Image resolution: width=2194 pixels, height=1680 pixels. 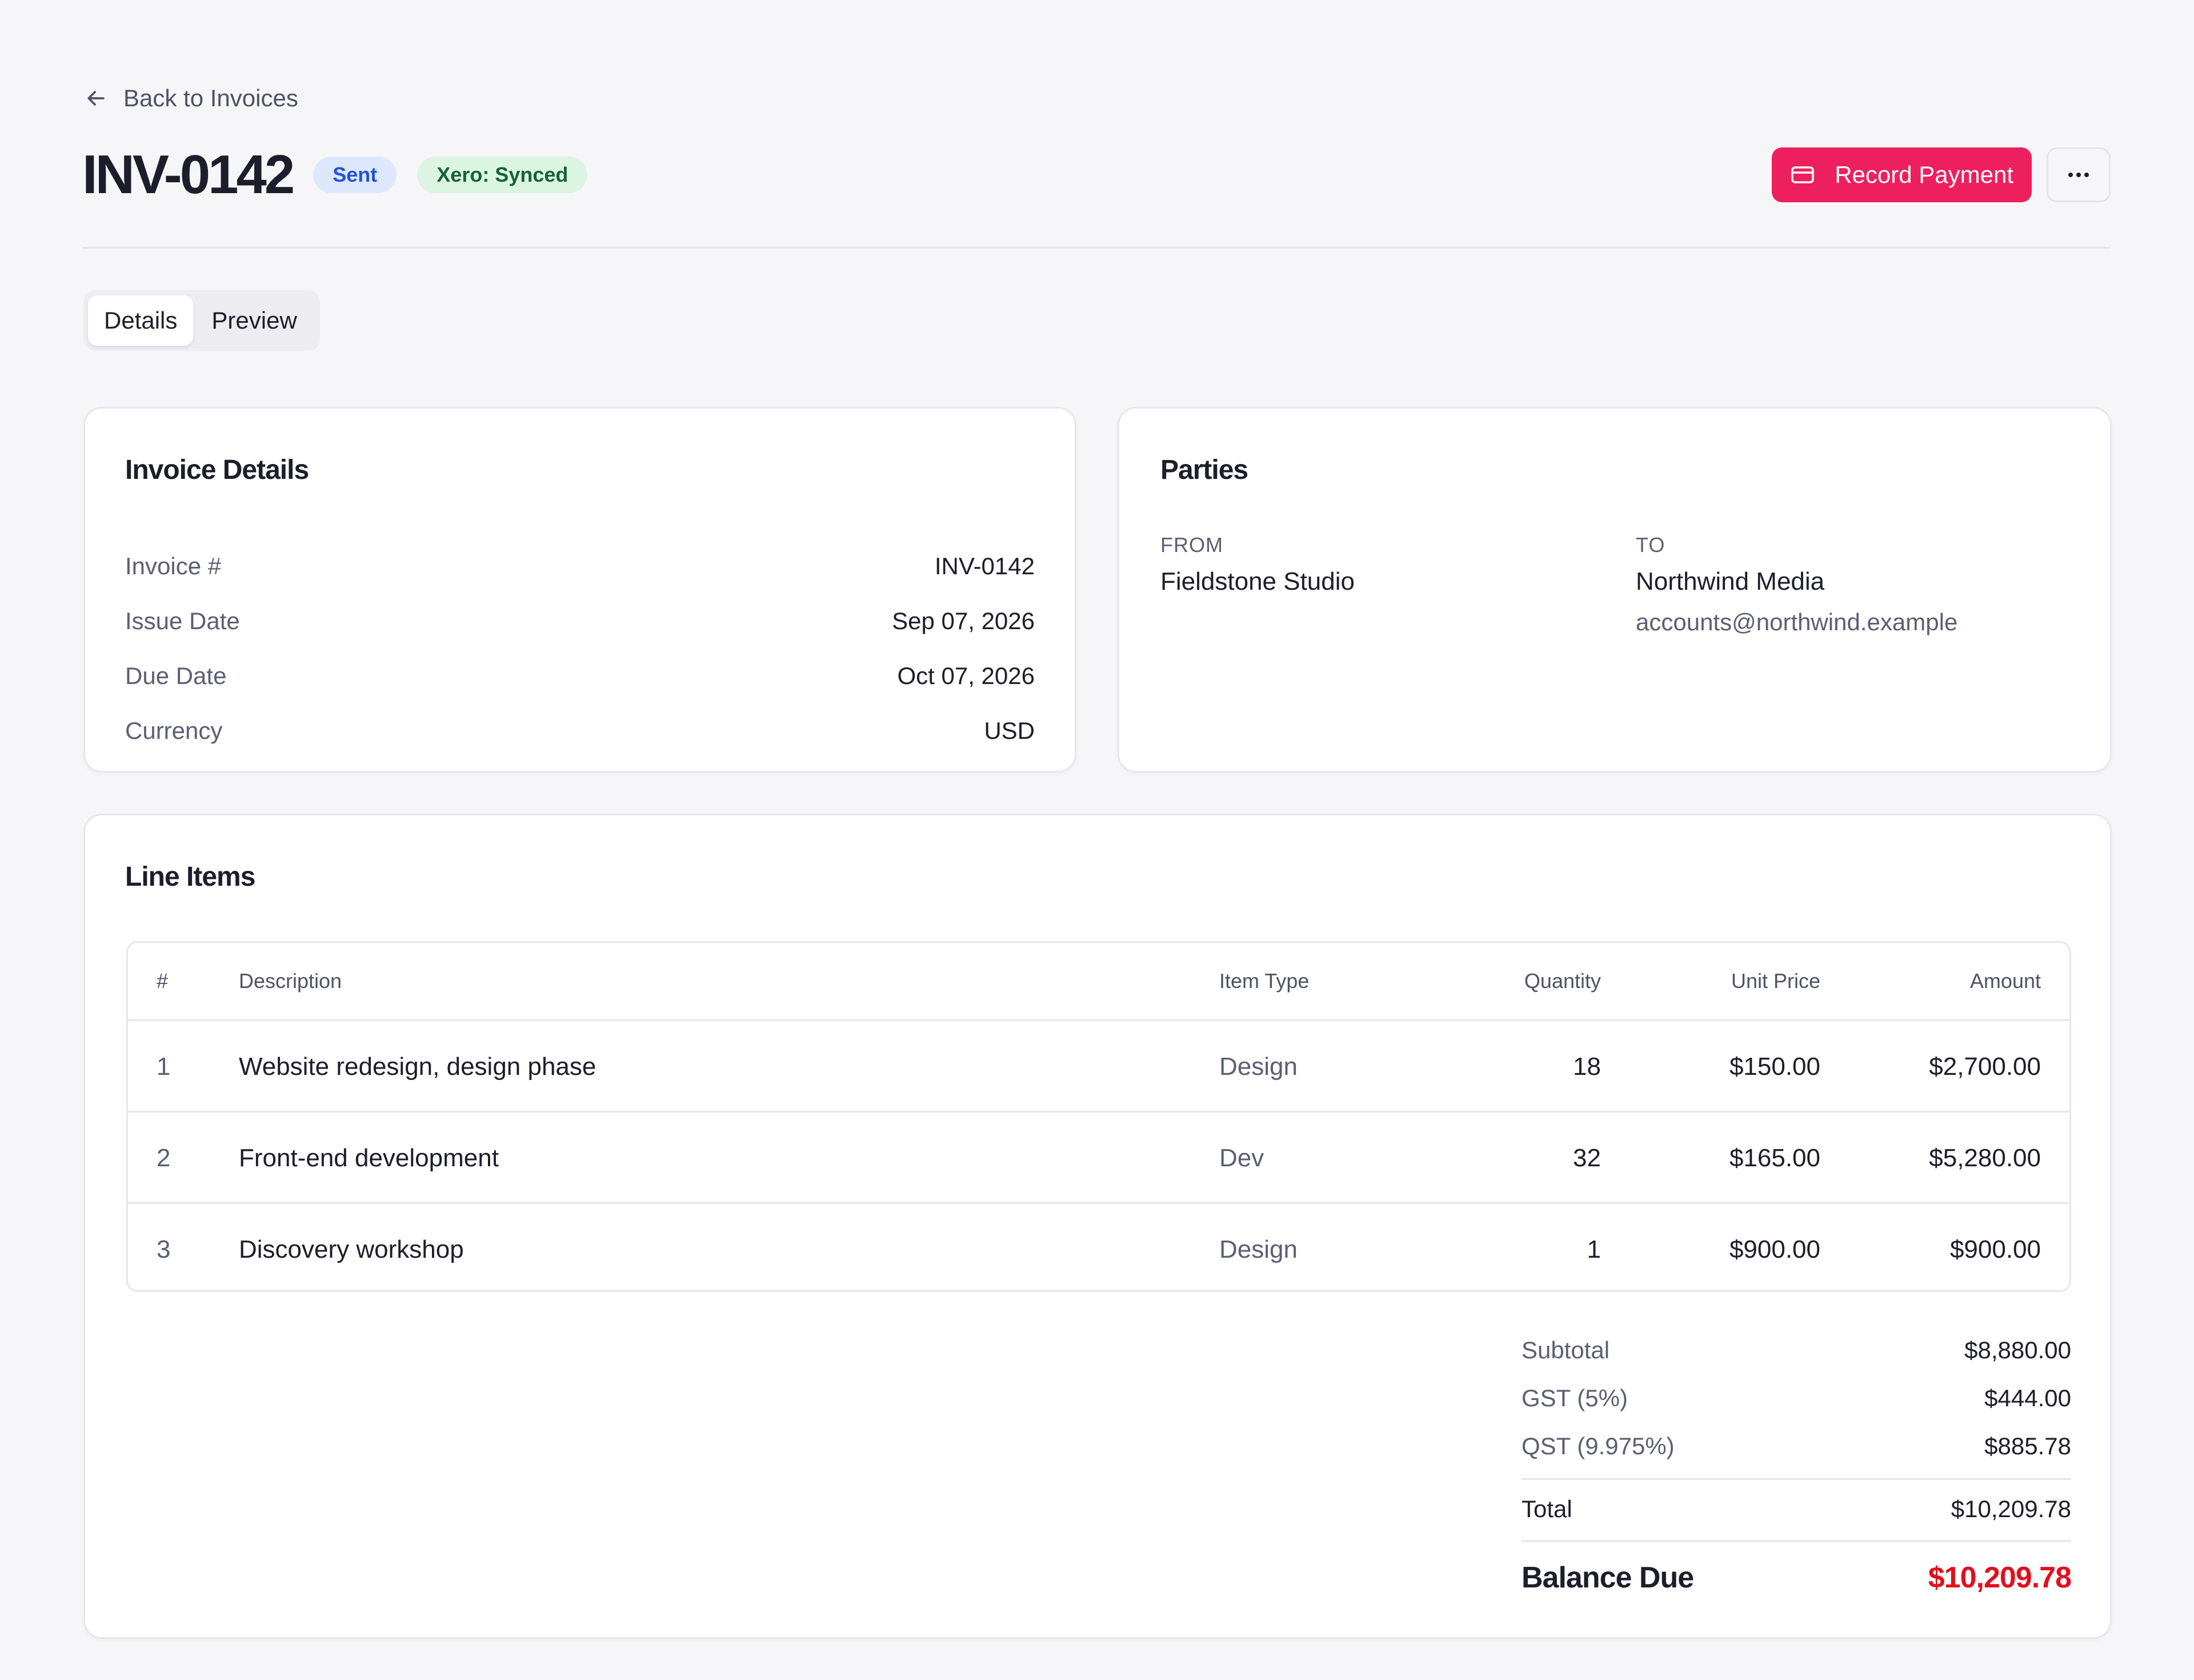 I want to click on detail-row-invoice-number: Invoice # INV-0142, so click(x=580, y=566).